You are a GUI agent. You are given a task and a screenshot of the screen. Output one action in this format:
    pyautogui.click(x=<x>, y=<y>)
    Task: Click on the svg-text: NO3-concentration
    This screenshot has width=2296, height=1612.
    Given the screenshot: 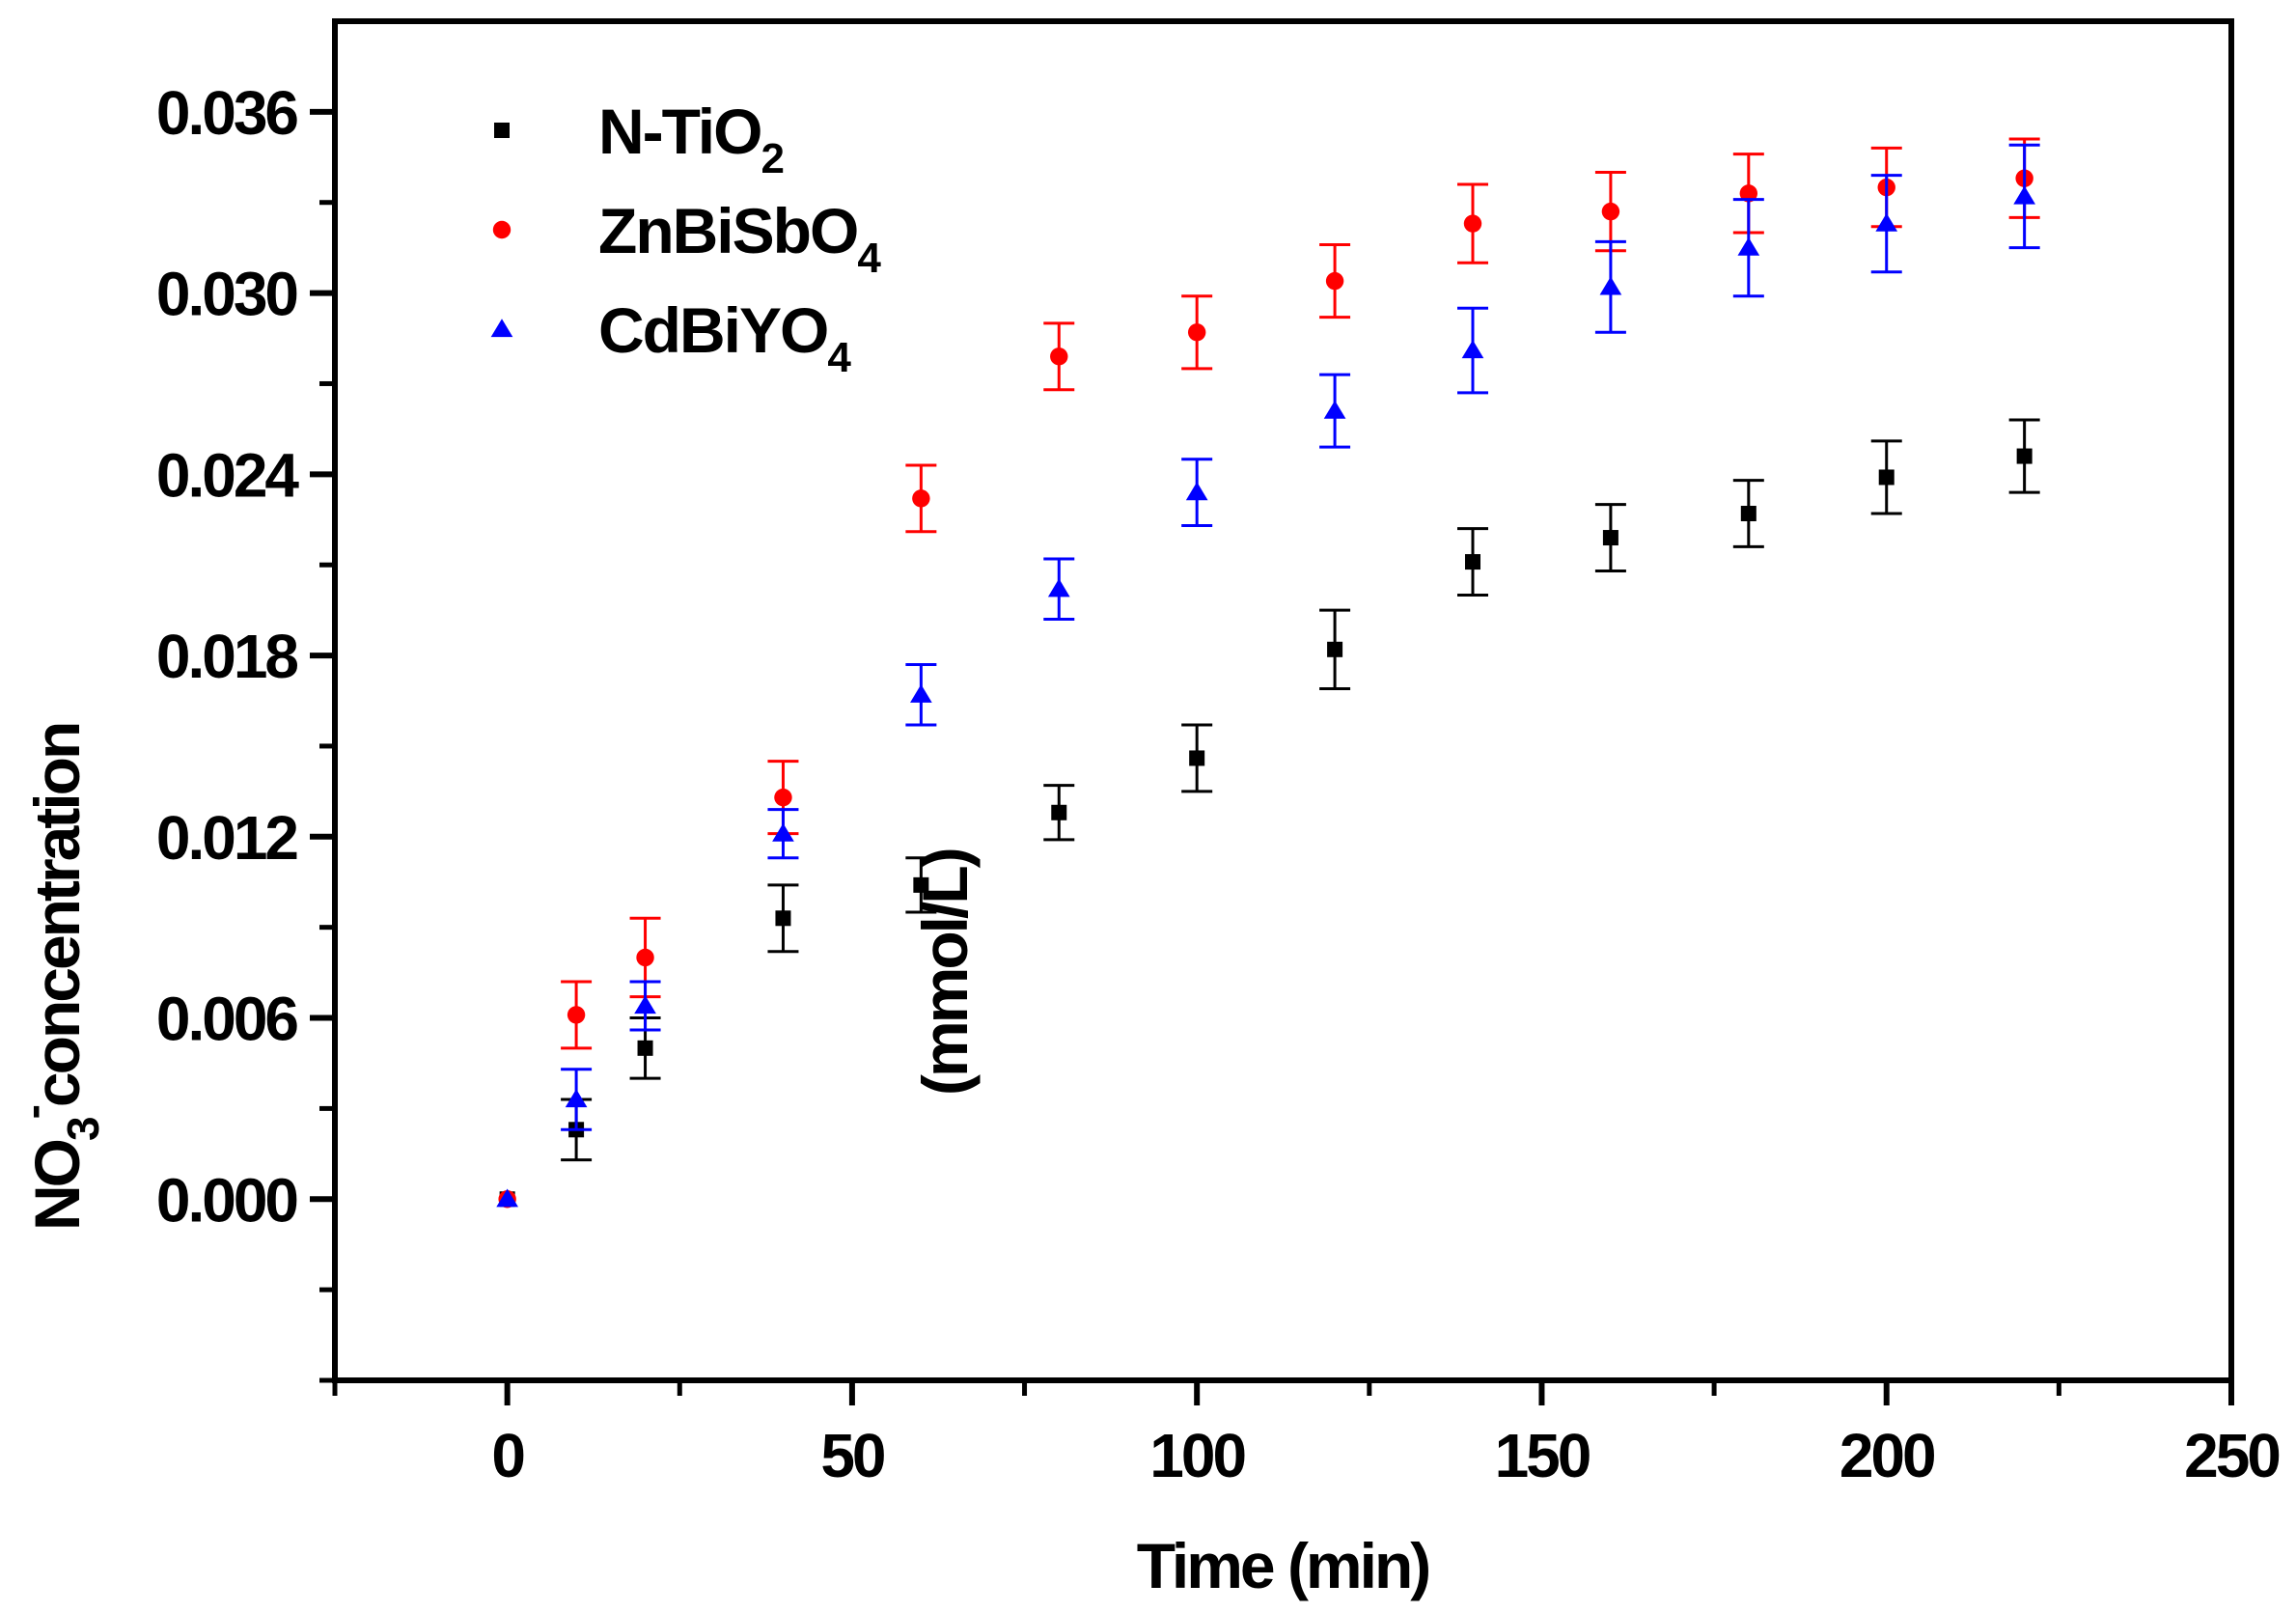 What is the action you would take?
    pyautogui.click(x=58, y=977)
    